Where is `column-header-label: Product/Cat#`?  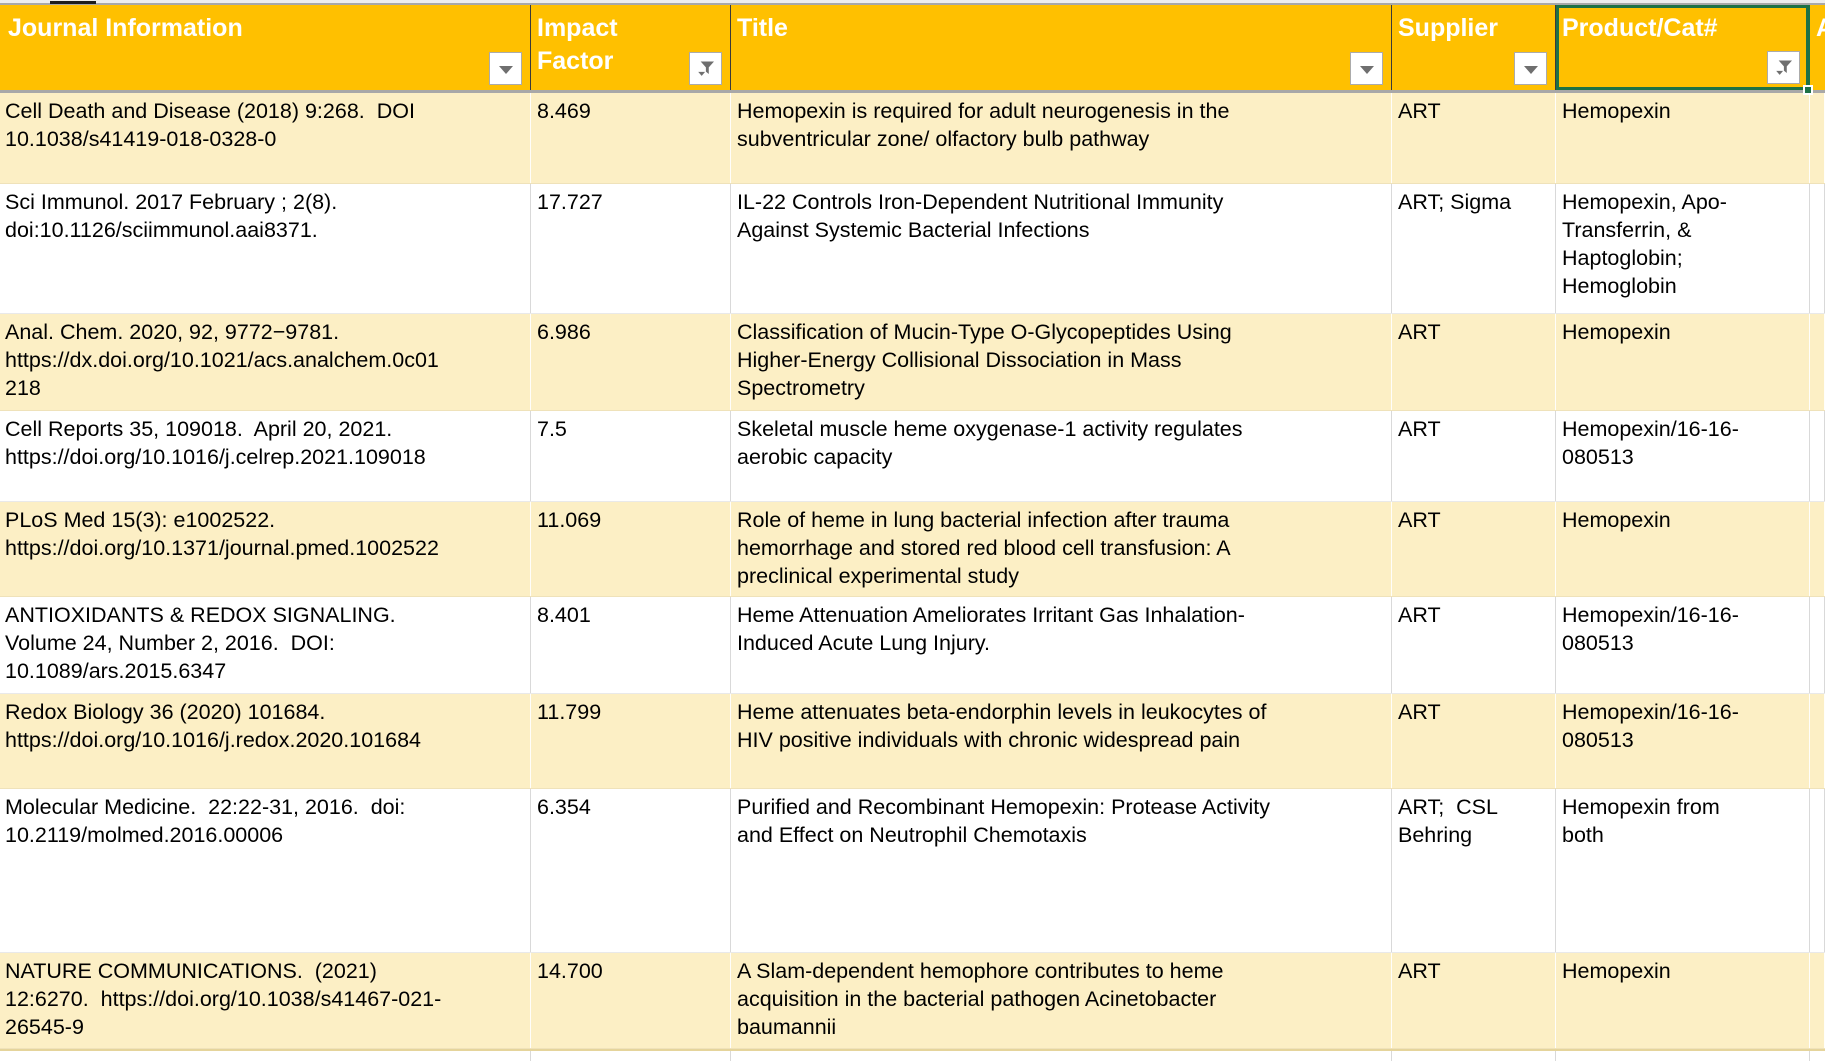
column-header-label: Product/Cat# is located at coordinates (1640, 28).